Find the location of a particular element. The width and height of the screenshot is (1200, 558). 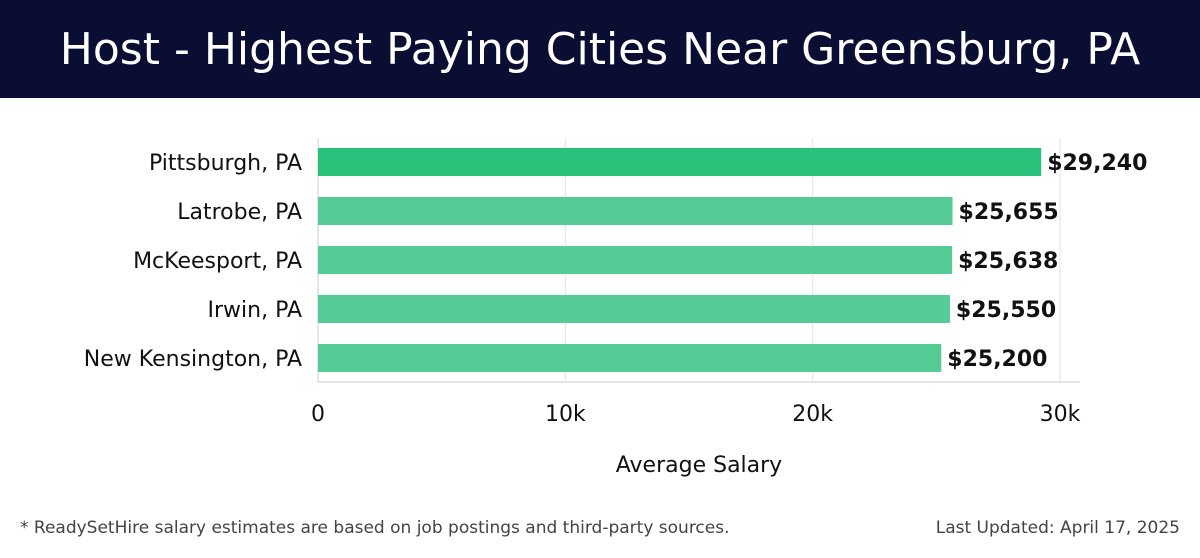

value-label-2: $25,638 is located at coordinates (1008, 261).